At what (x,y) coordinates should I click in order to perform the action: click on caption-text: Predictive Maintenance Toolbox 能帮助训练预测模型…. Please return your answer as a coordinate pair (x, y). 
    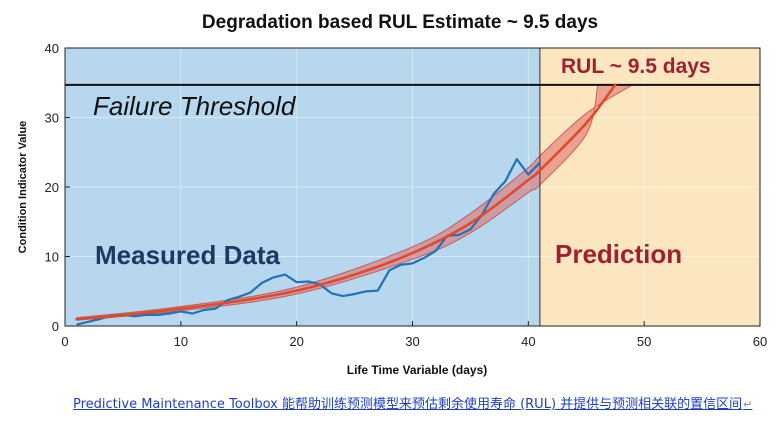
    Looking at the image, I should click on (408, 404).